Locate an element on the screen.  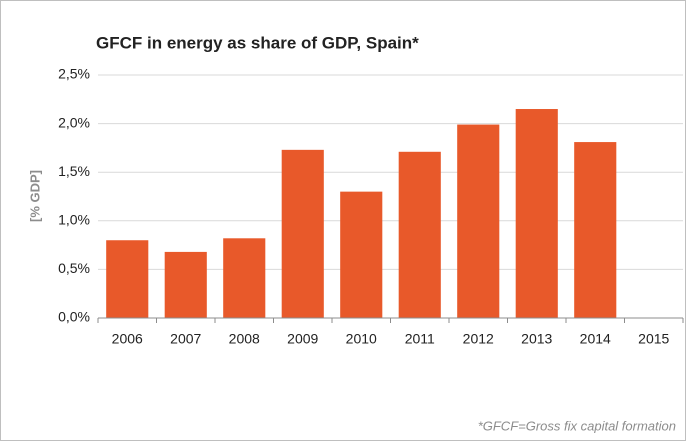
x-tick-label: 2007 is located at coordinates (185, 339).